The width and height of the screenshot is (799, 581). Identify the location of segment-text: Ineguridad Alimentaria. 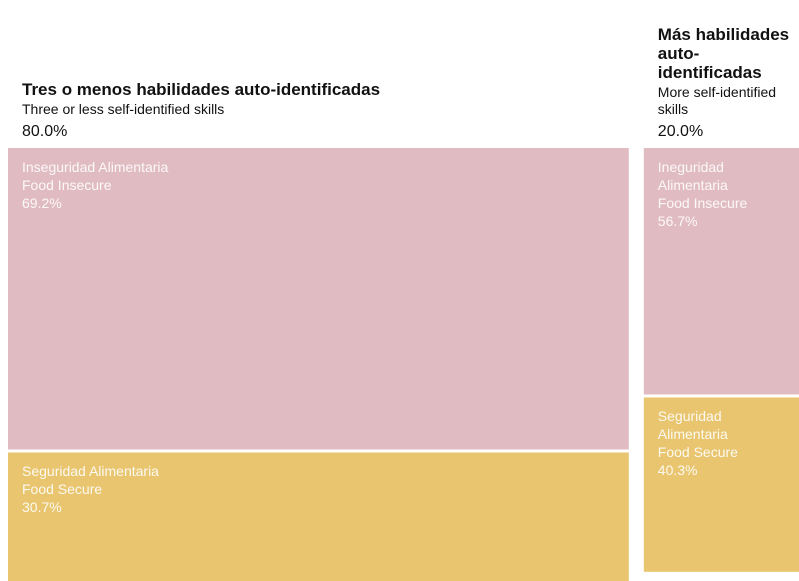
(692, 176).